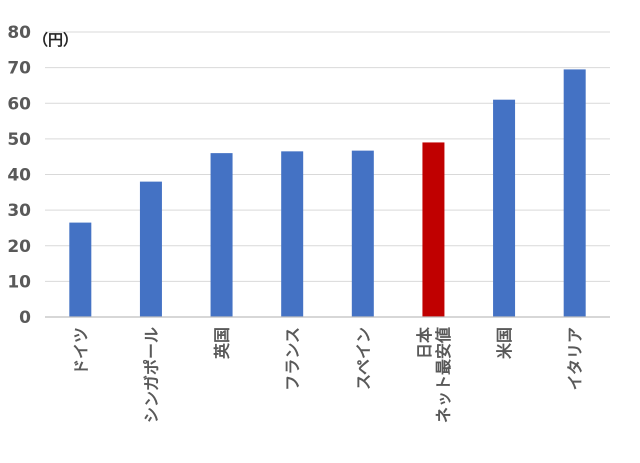 Image resolution: width=640 pixels, height=463 pixels. Describe the element at coordinates (504, 343) in the screenshot. I see `x-category-label: 米国` at that location.